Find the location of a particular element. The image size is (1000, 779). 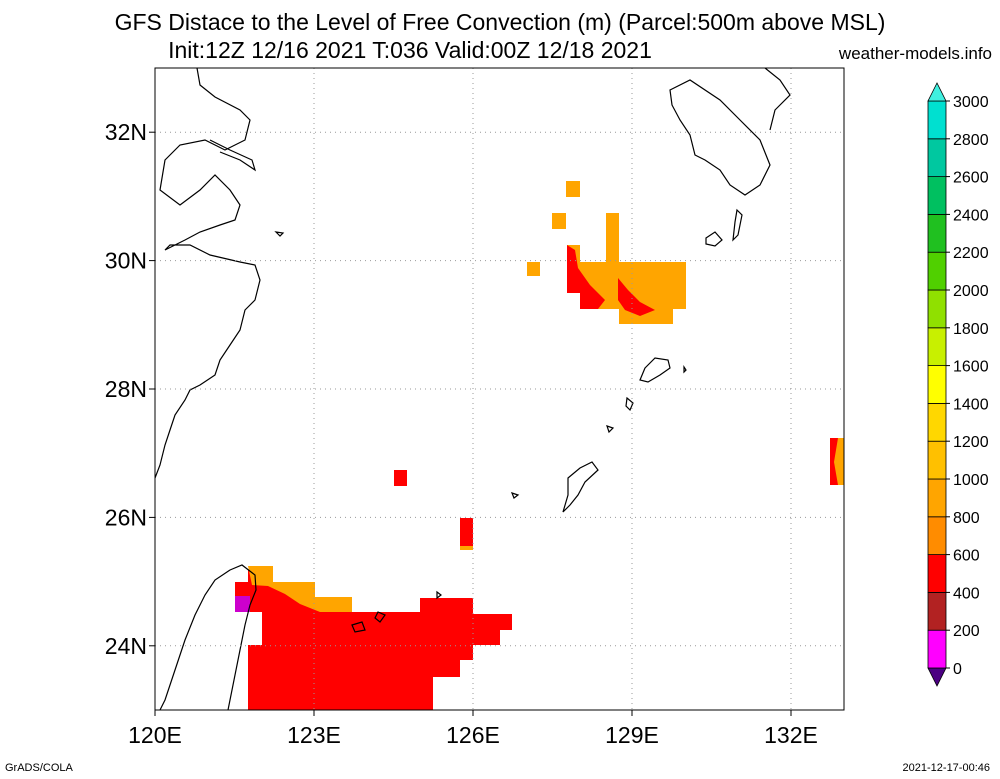

y-axis: 24N 26N 28N 30N 32N is located at coordinates (130, 389).